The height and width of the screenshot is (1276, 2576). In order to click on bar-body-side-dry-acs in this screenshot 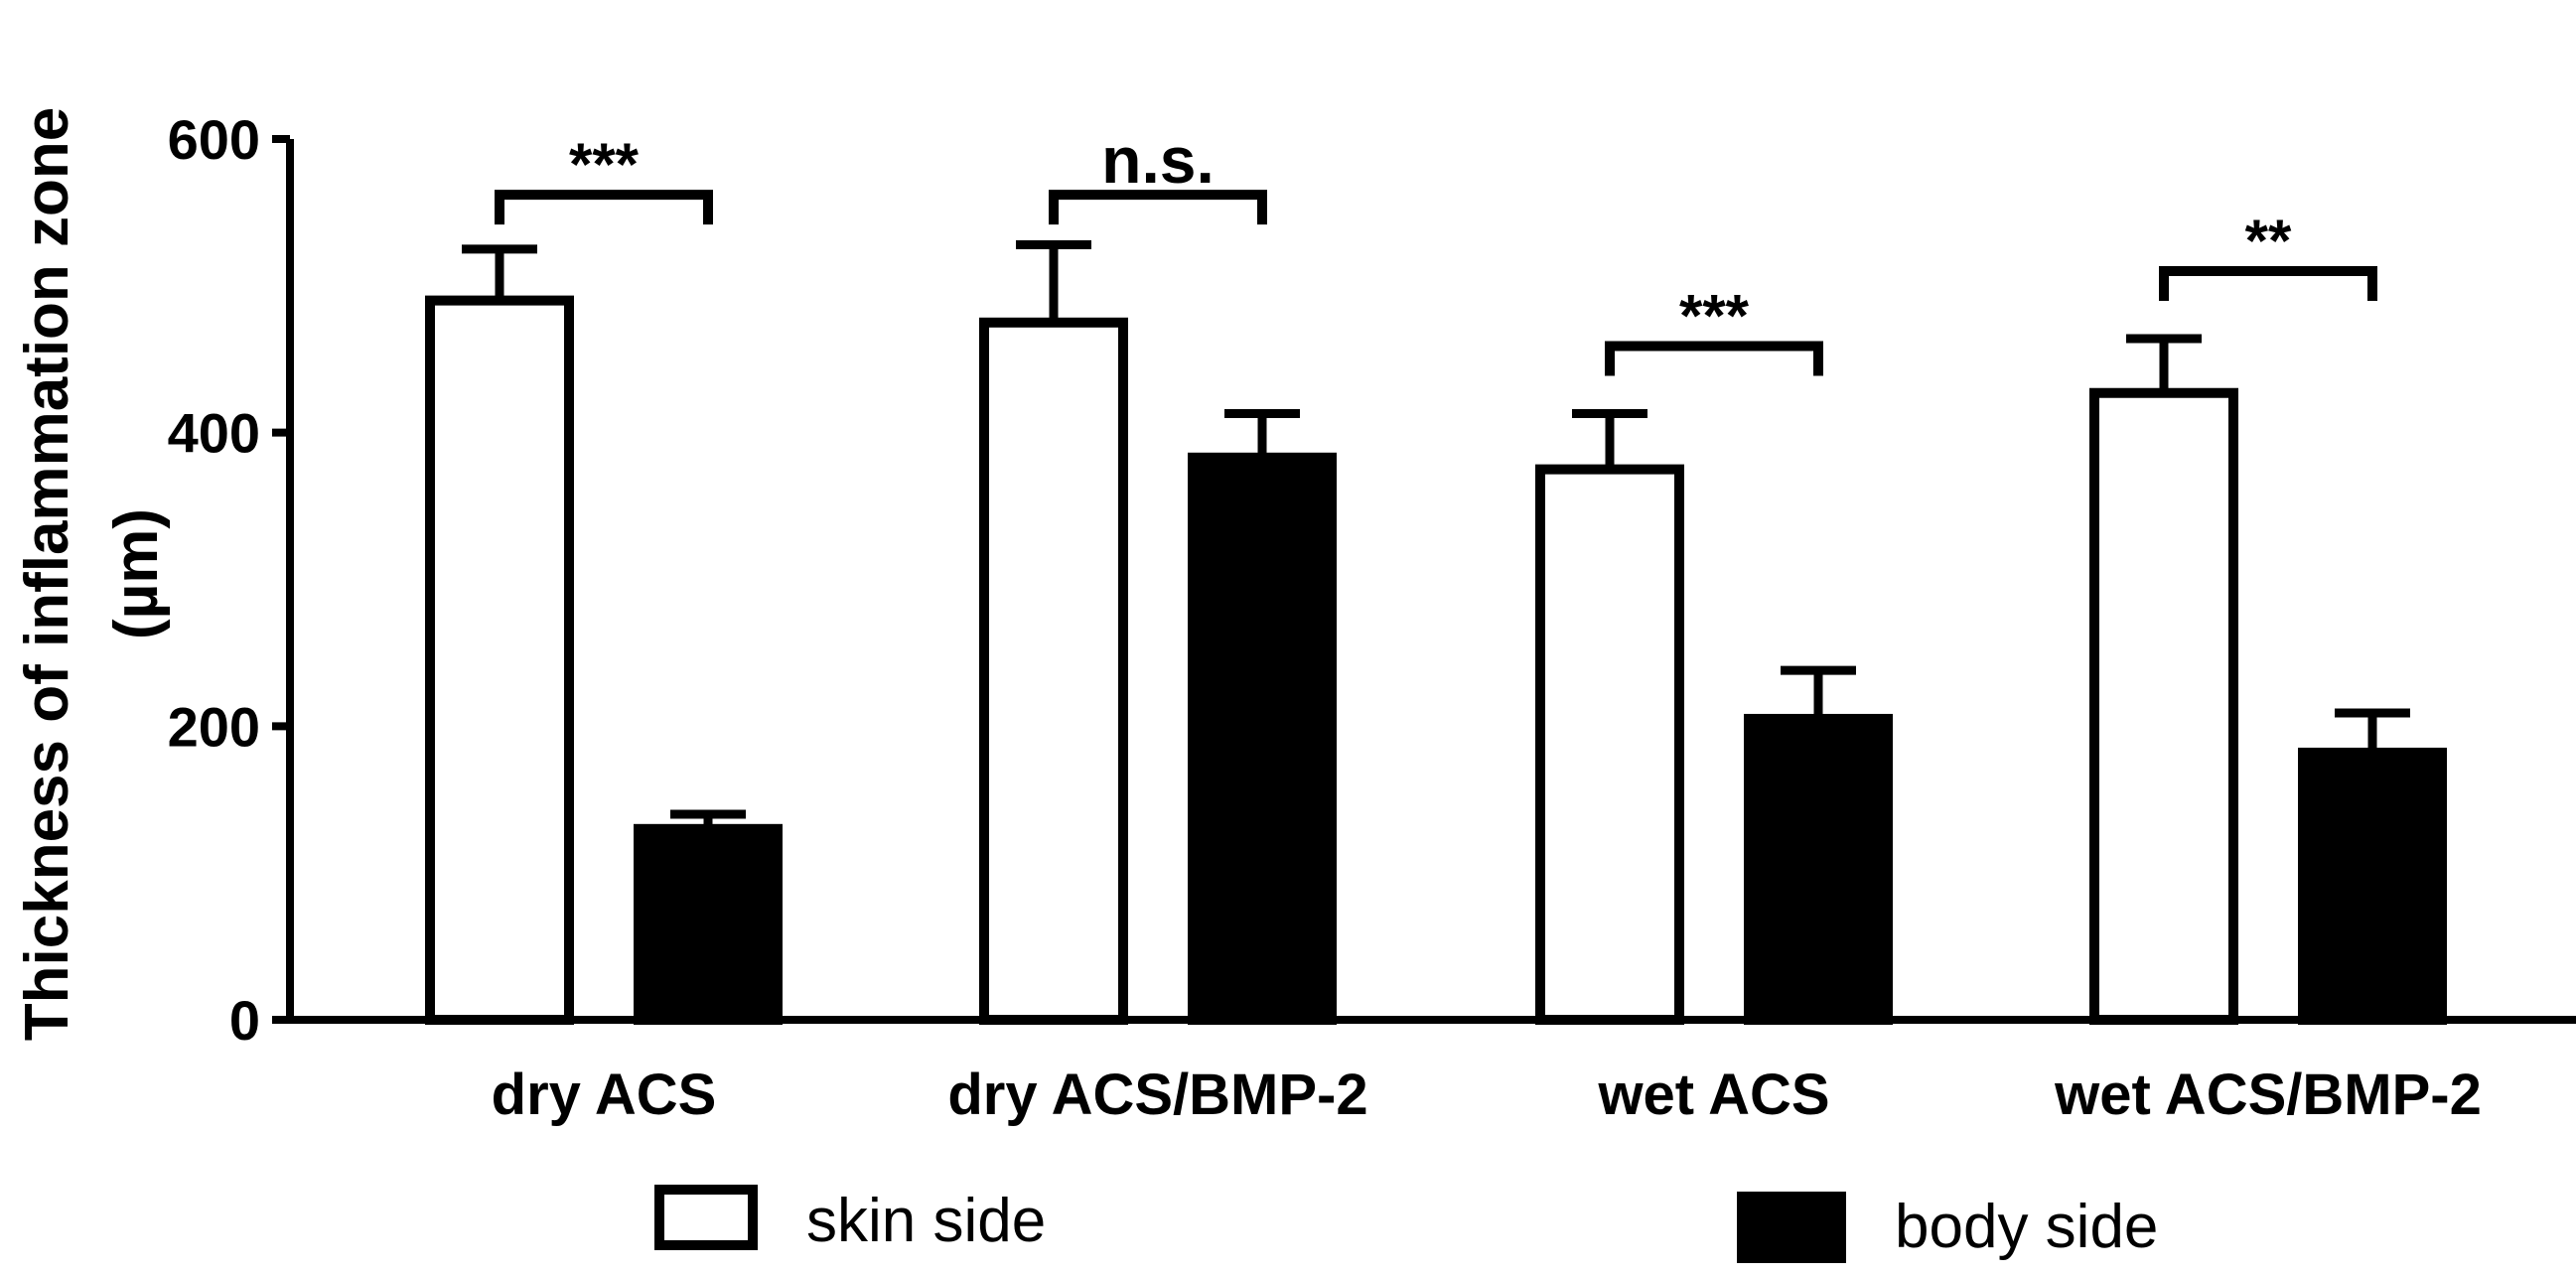, I will do `click(708, 924)`.